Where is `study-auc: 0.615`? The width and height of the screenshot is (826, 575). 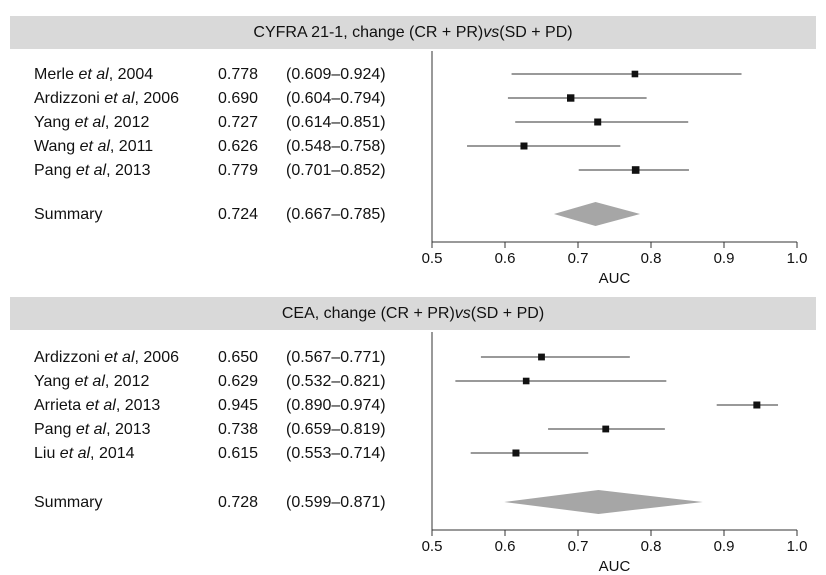 study-auc: 0.615 is located at coordinates (238, 453).